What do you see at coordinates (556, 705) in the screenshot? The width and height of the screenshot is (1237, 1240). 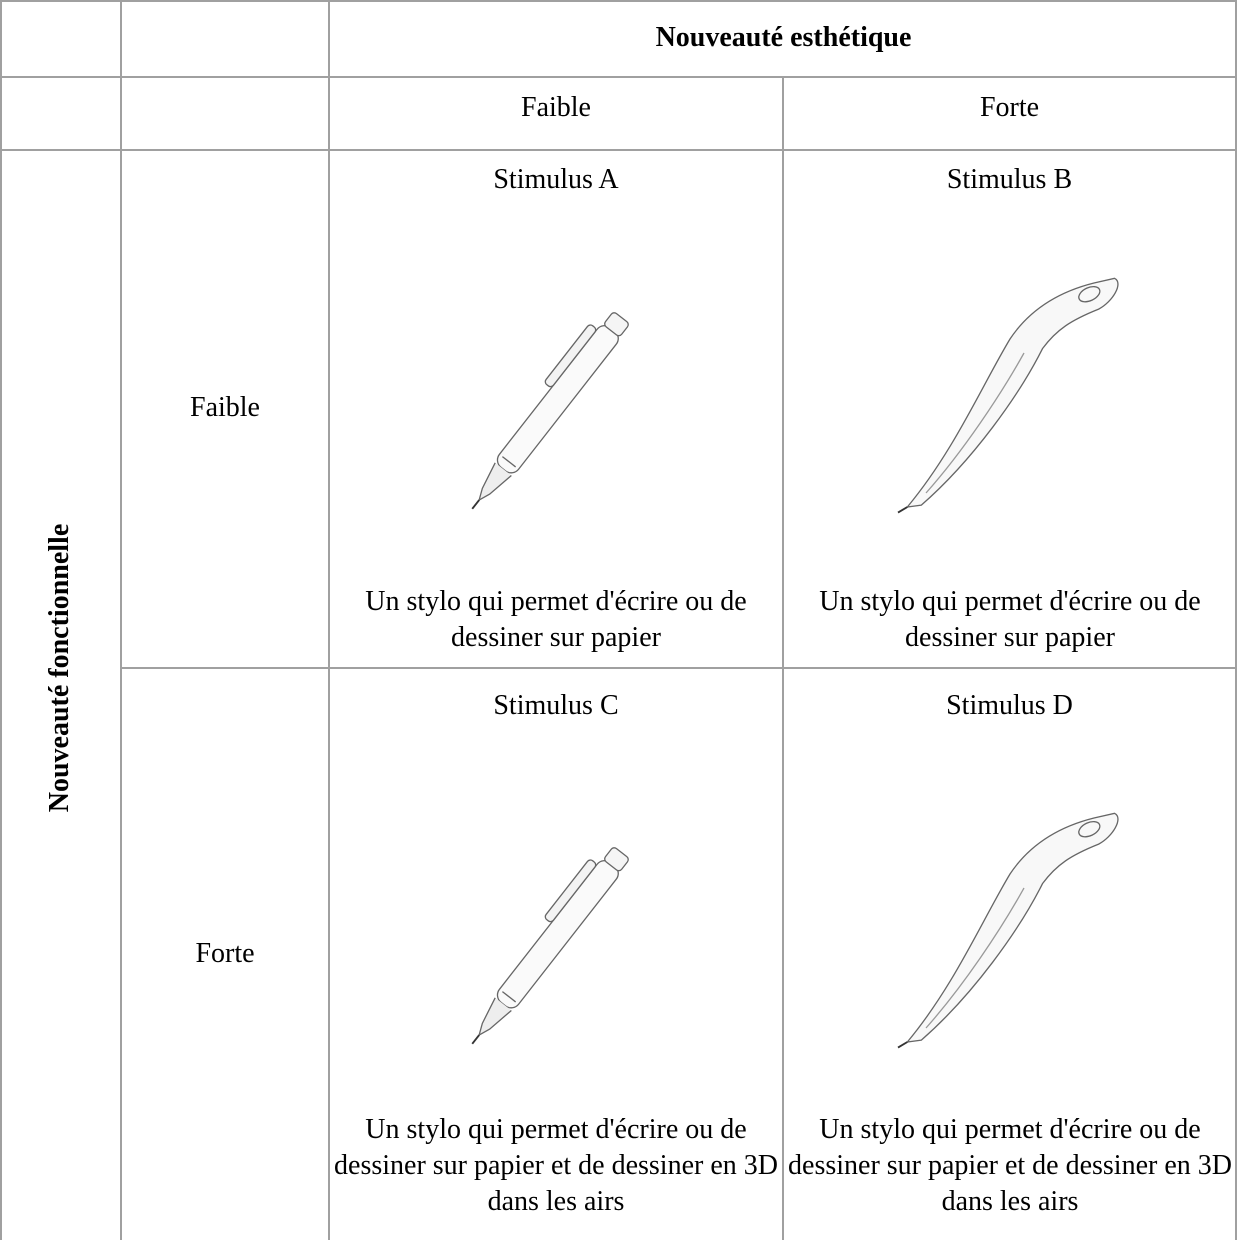 I see `stimulus-label: Stimulus C` at bounding box center [556, 705].